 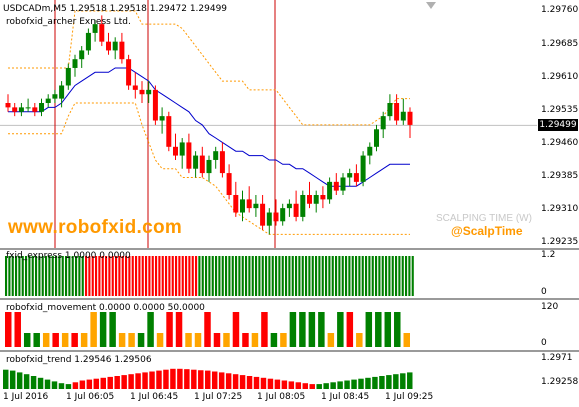 What do you see at coordinates (484, 218) in the screenshot?
I see `scalping-title: SCALPING TIME (W)` at bounding box center [484, 218].